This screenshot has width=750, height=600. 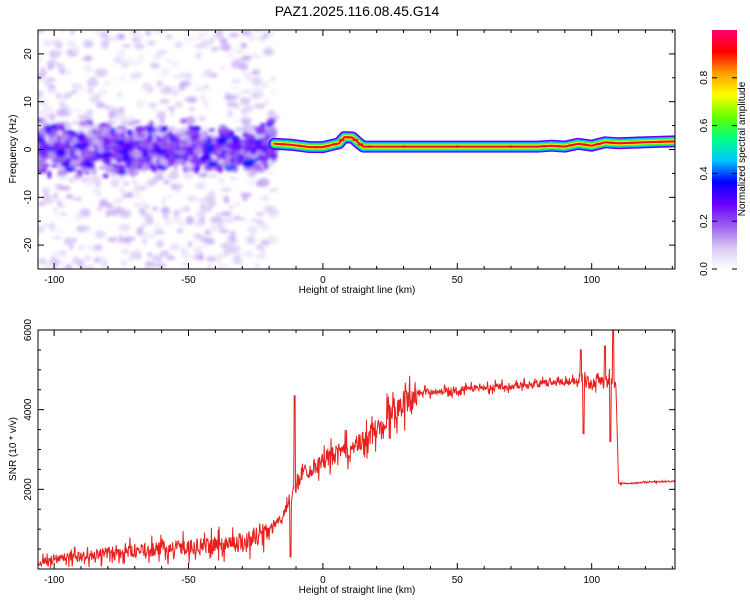 I want to click on spectrogram-ylabel: Frequency (Hz), so click(x=13, y=149).